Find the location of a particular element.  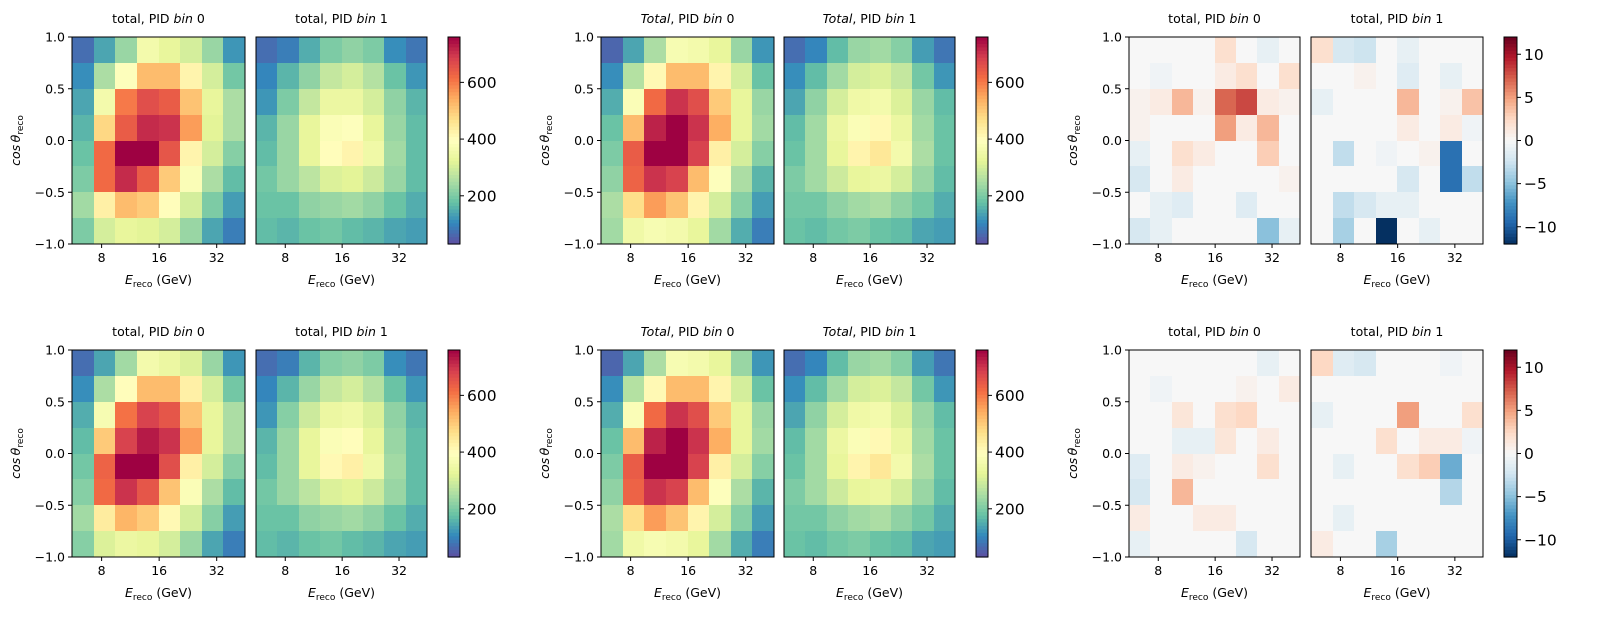

colorbar-tick-label: 5 is located at coordinates (1529, 411).